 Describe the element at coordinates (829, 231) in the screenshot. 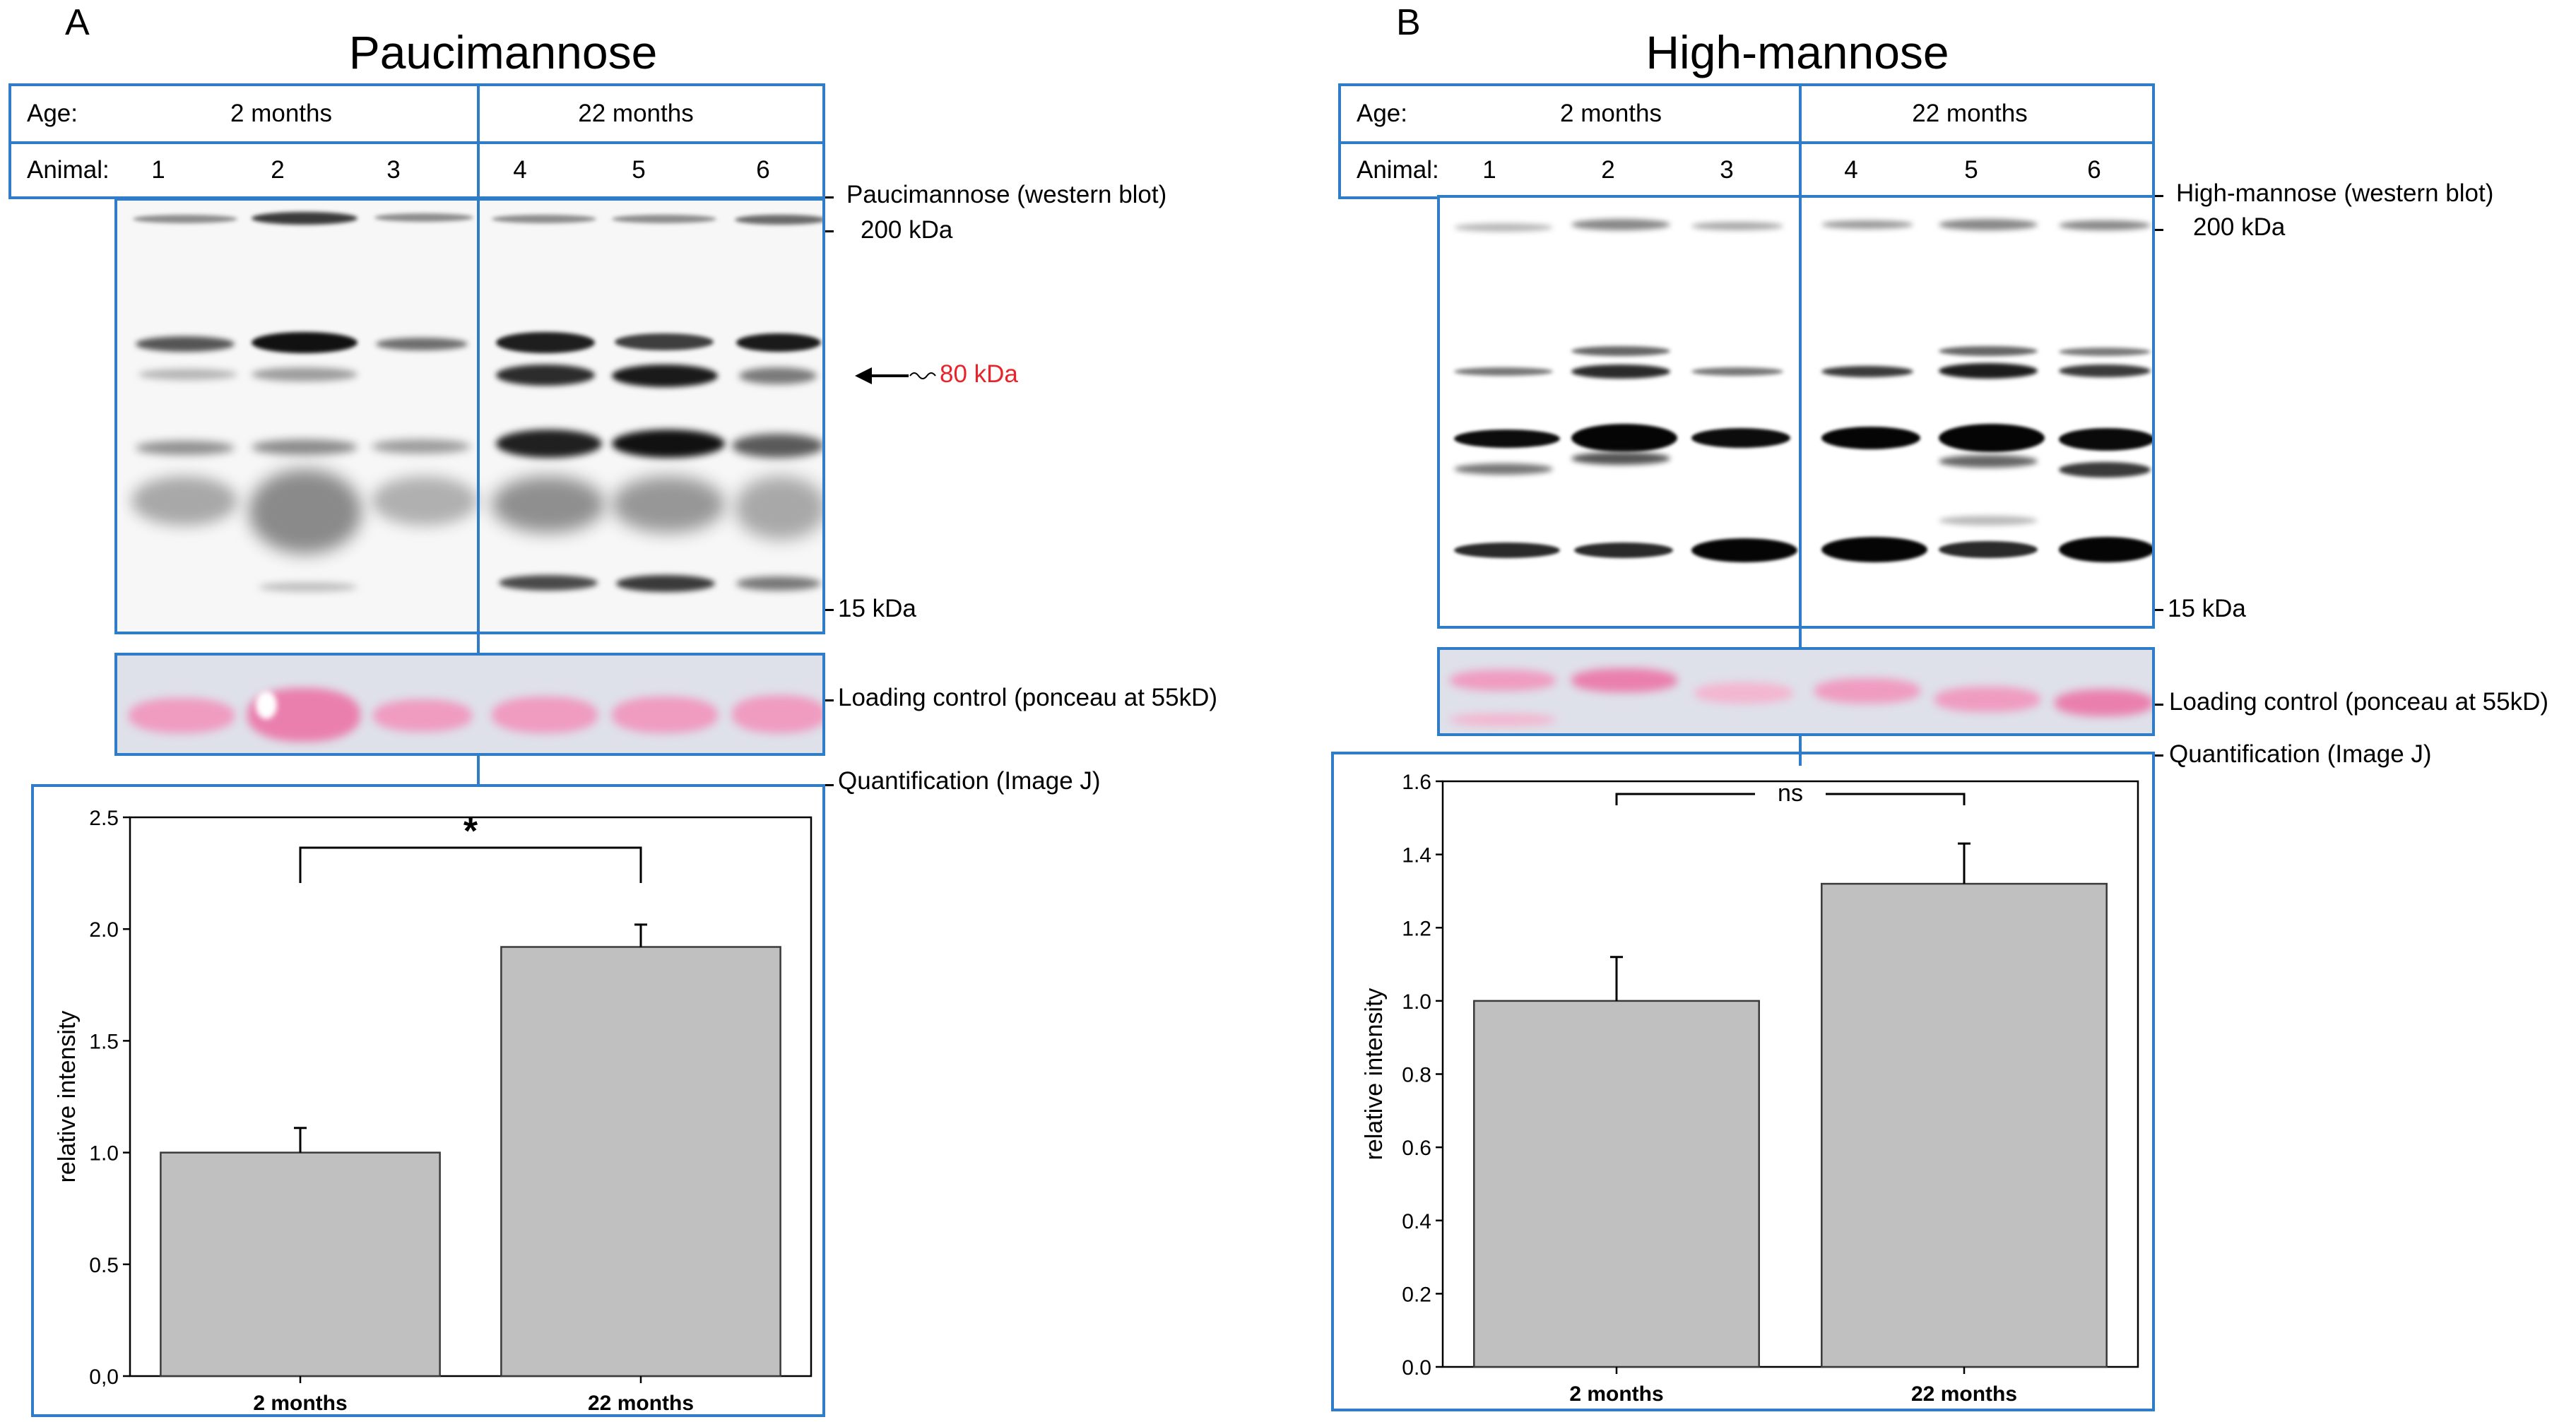

I see `panel-a-marker-200-dash` at that location.